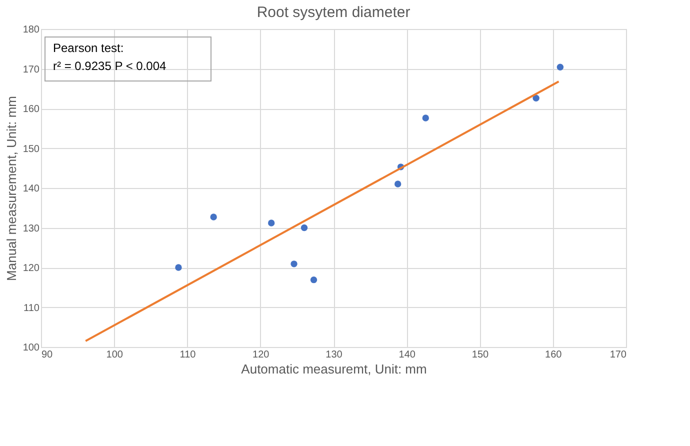 Image resolution: width=690 pixels, height=446 pixels. I want to click on x-tick-label: 130, so click(334, 355).